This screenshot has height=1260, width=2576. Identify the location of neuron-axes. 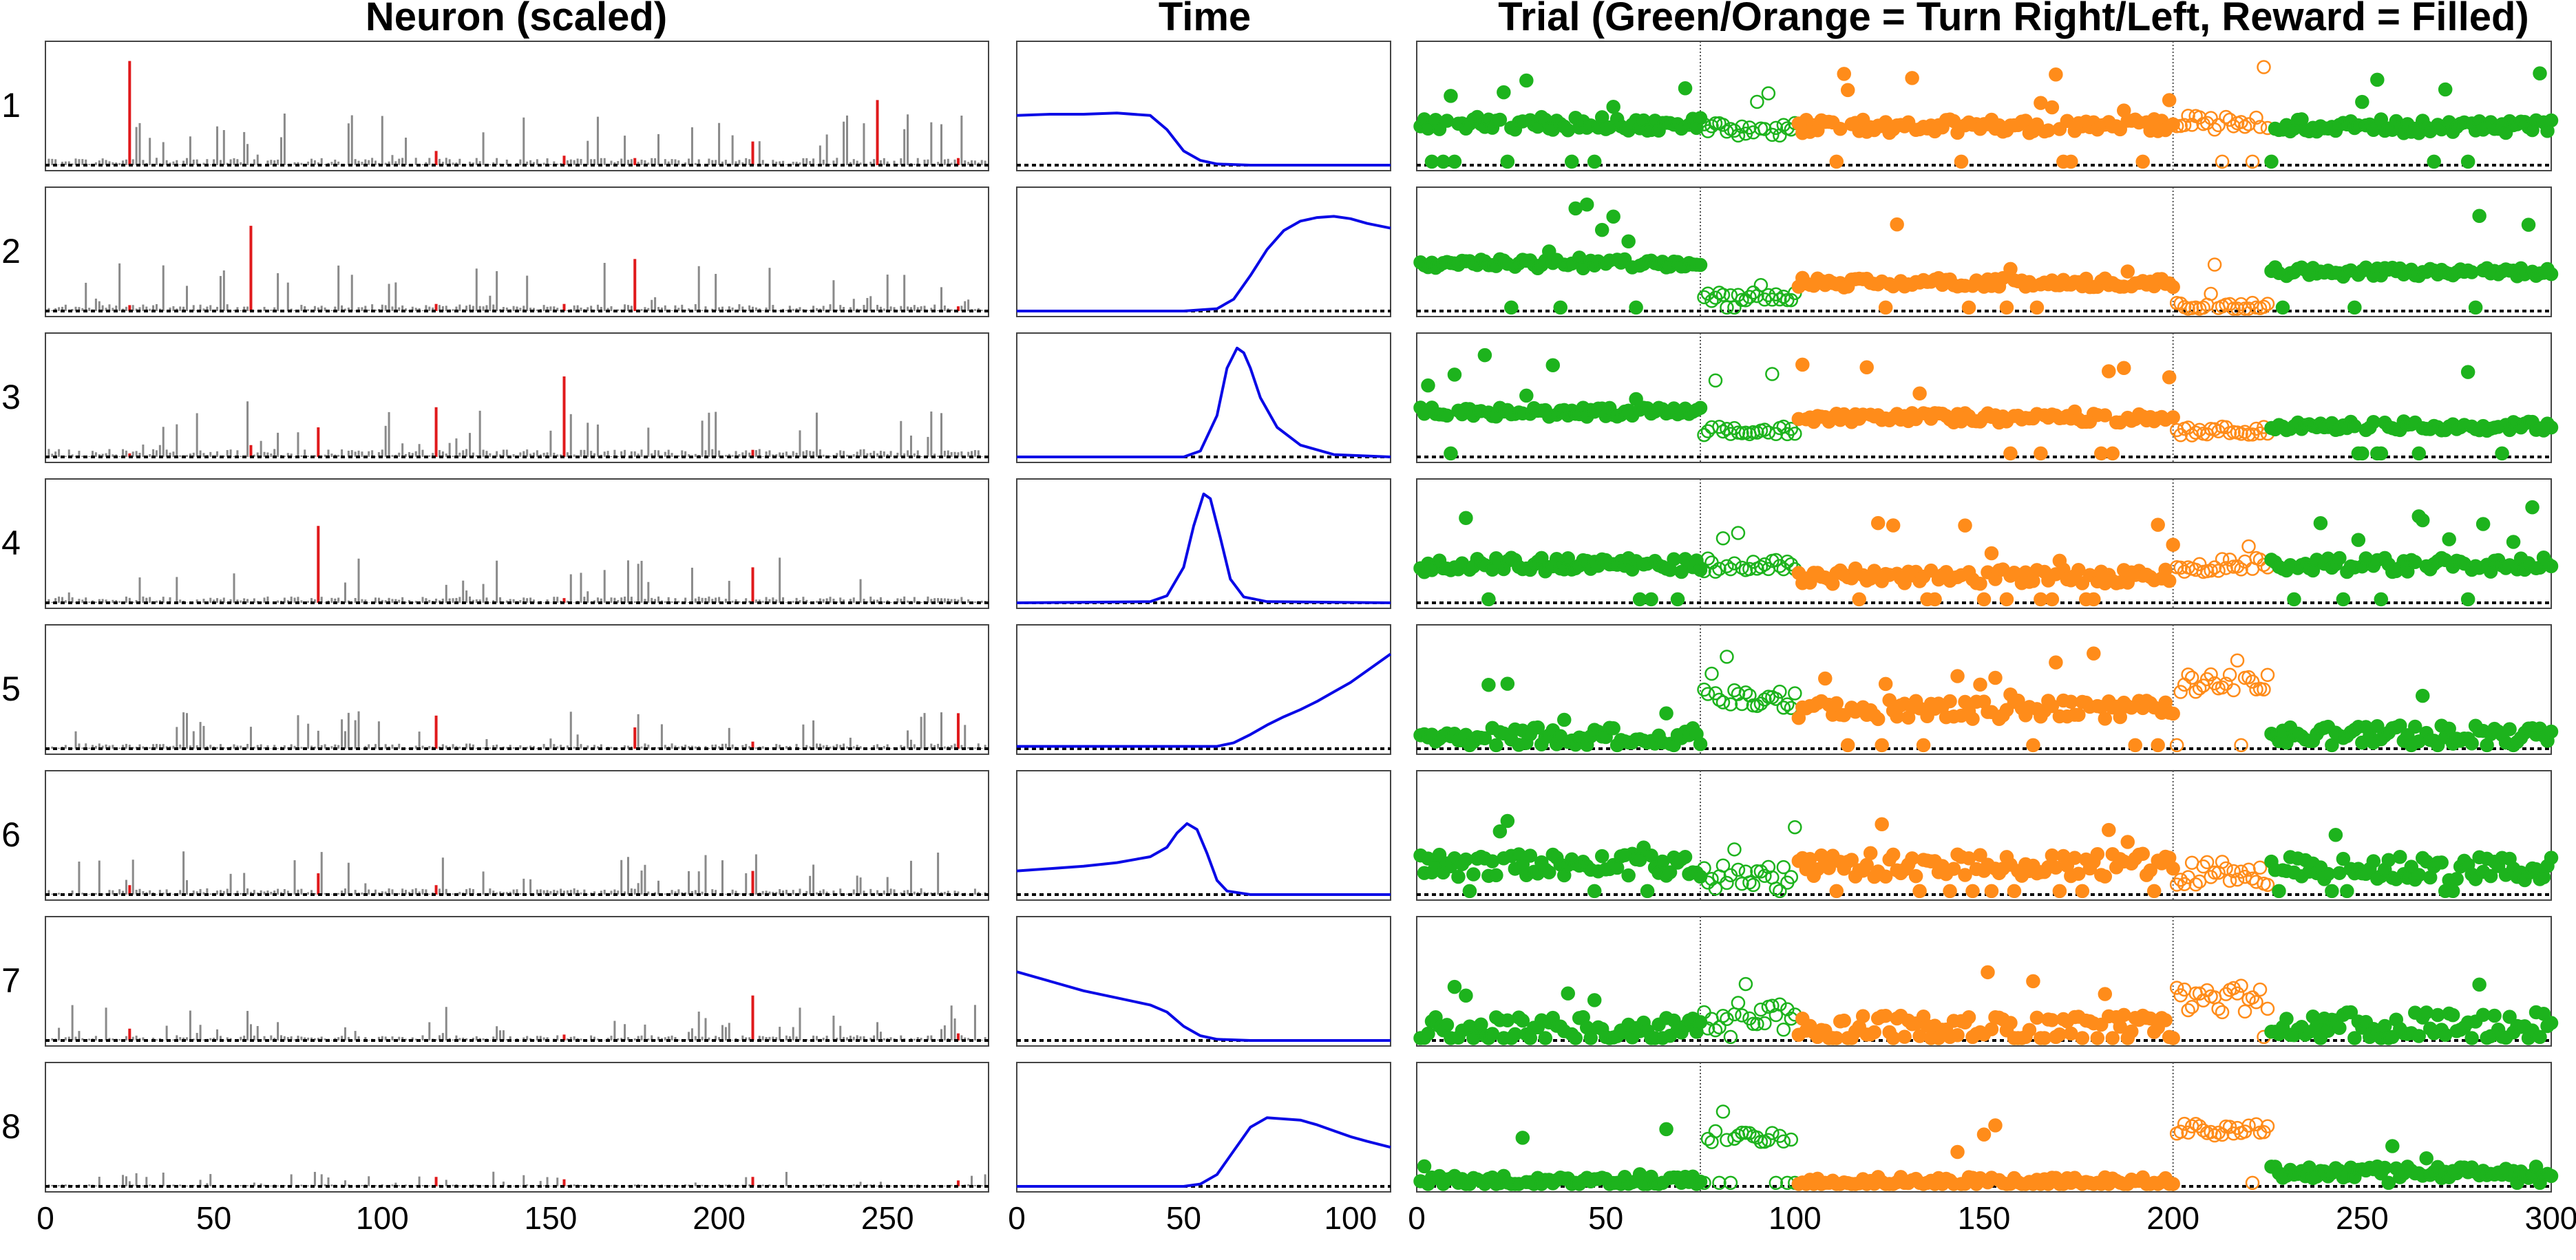
(517, 543).